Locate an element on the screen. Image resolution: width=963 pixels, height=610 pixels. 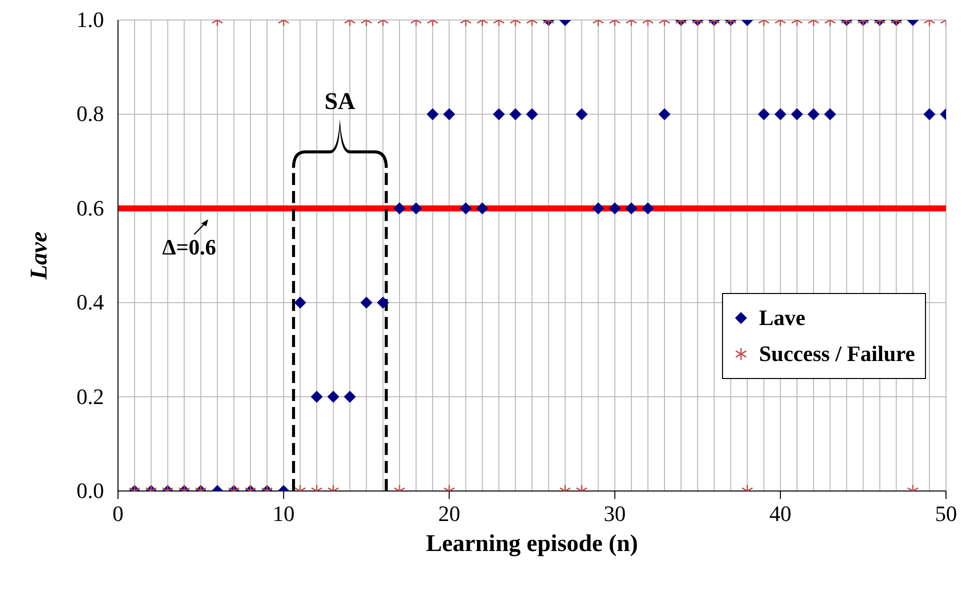
x-axis-title: Learning episode (n) is located at coordinates (532, 544).